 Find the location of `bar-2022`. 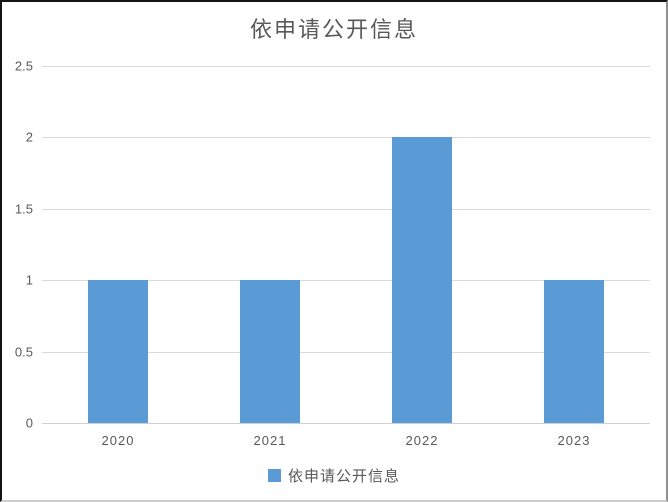

bar-2022 is located at coordinates (422, 280).